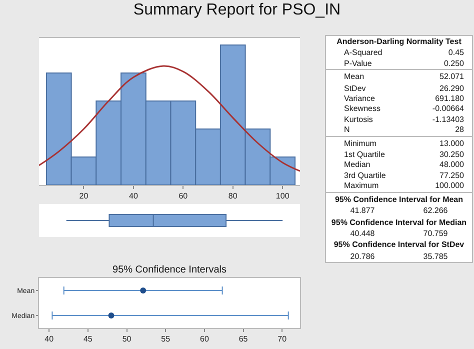 The width and height of the screenshot is (474, 349). I want to click on text: 48.000, so click(452, 165).